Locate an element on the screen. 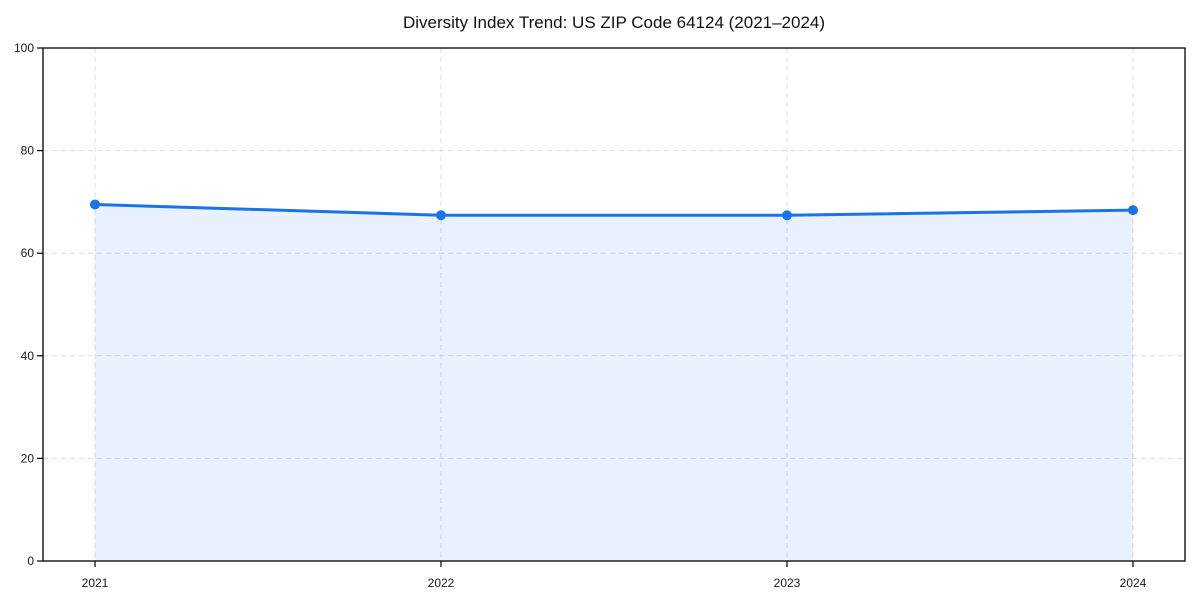  y-tick-label: 40 is located at coordinates (28, 356).